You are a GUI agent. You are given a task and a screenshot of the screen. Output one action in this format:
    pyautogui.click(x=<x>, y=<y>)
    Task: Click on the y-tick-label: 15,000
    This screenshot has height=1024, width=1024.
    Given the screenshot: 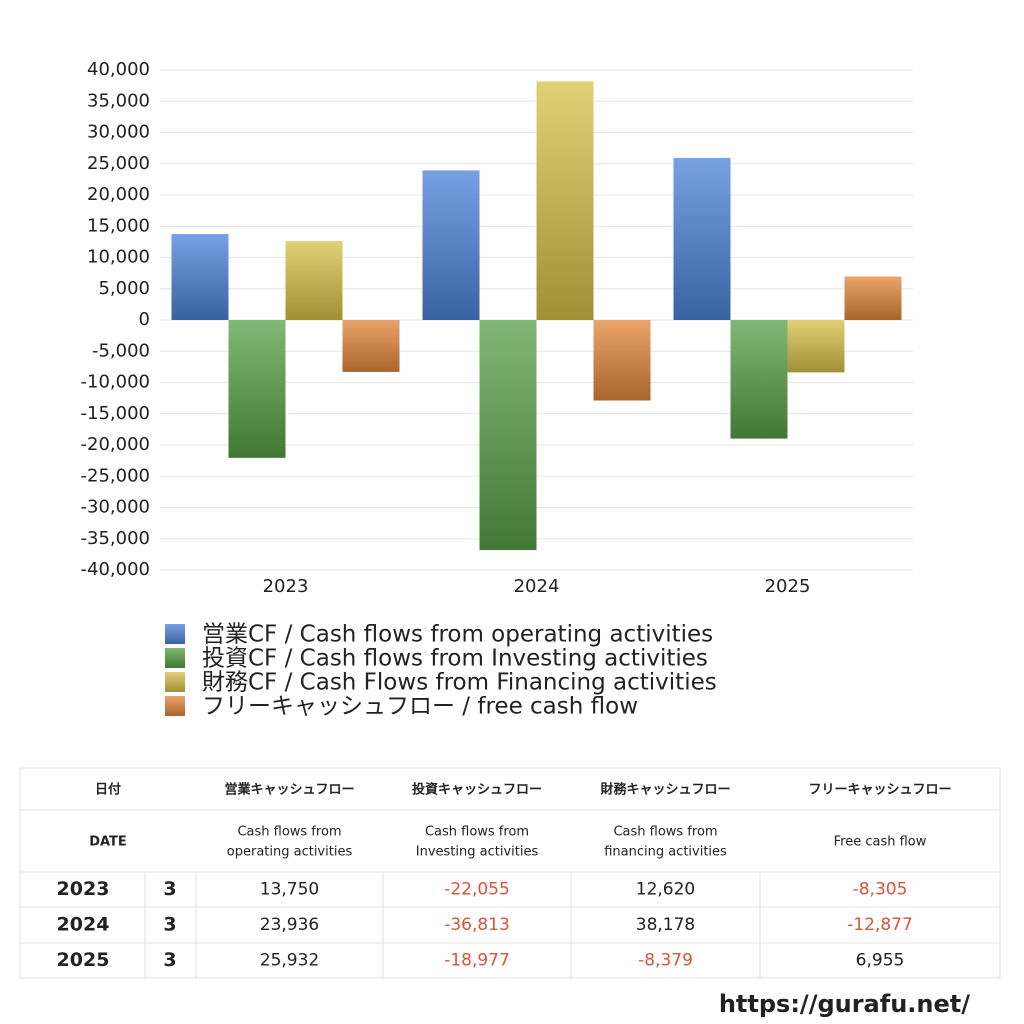 What is the action you would take?
    pyautogui.click(x=118, y=225)
    